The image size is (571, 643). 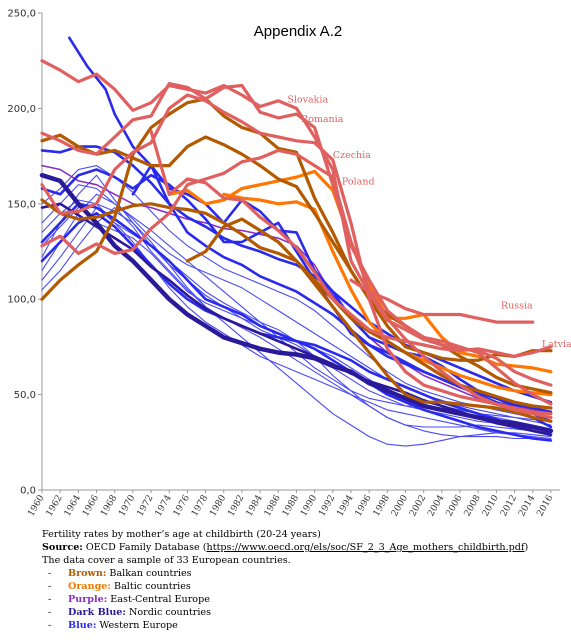 I want to click on x-tick-label: 1966, so click(x=91, y=505).